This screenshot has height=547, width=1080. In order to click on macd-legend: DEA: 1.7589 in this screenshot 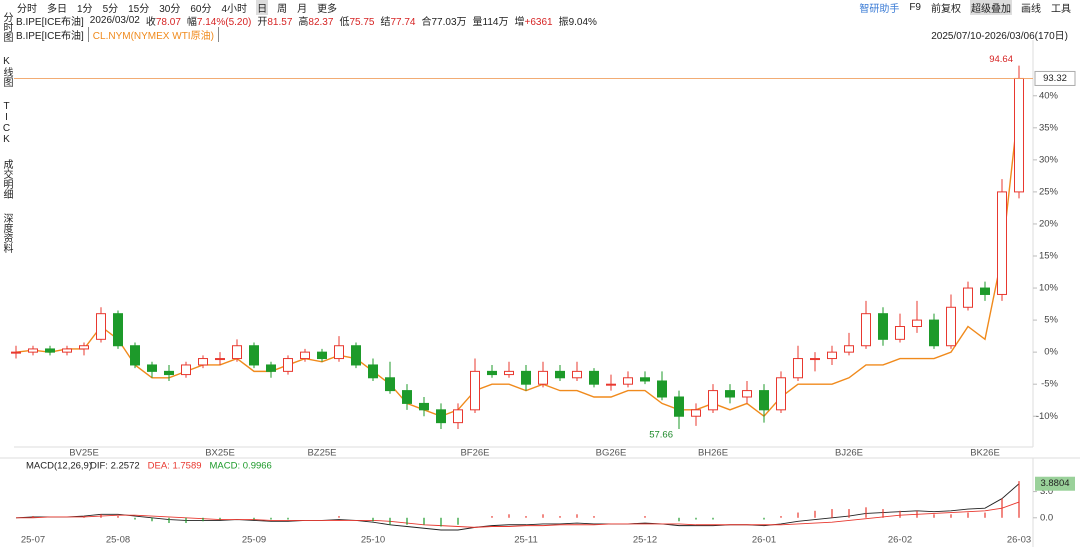, I will do `click(175, 466)`.